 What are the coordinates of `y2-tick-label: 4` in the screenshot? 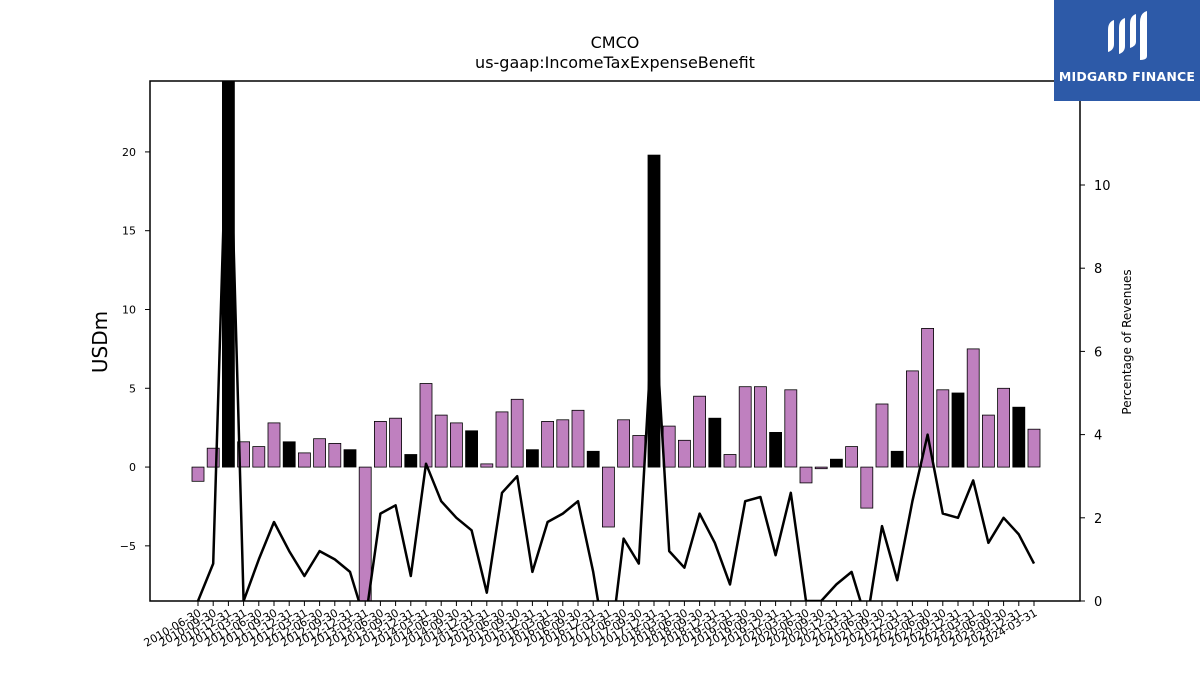 It's located at (1098, 436).